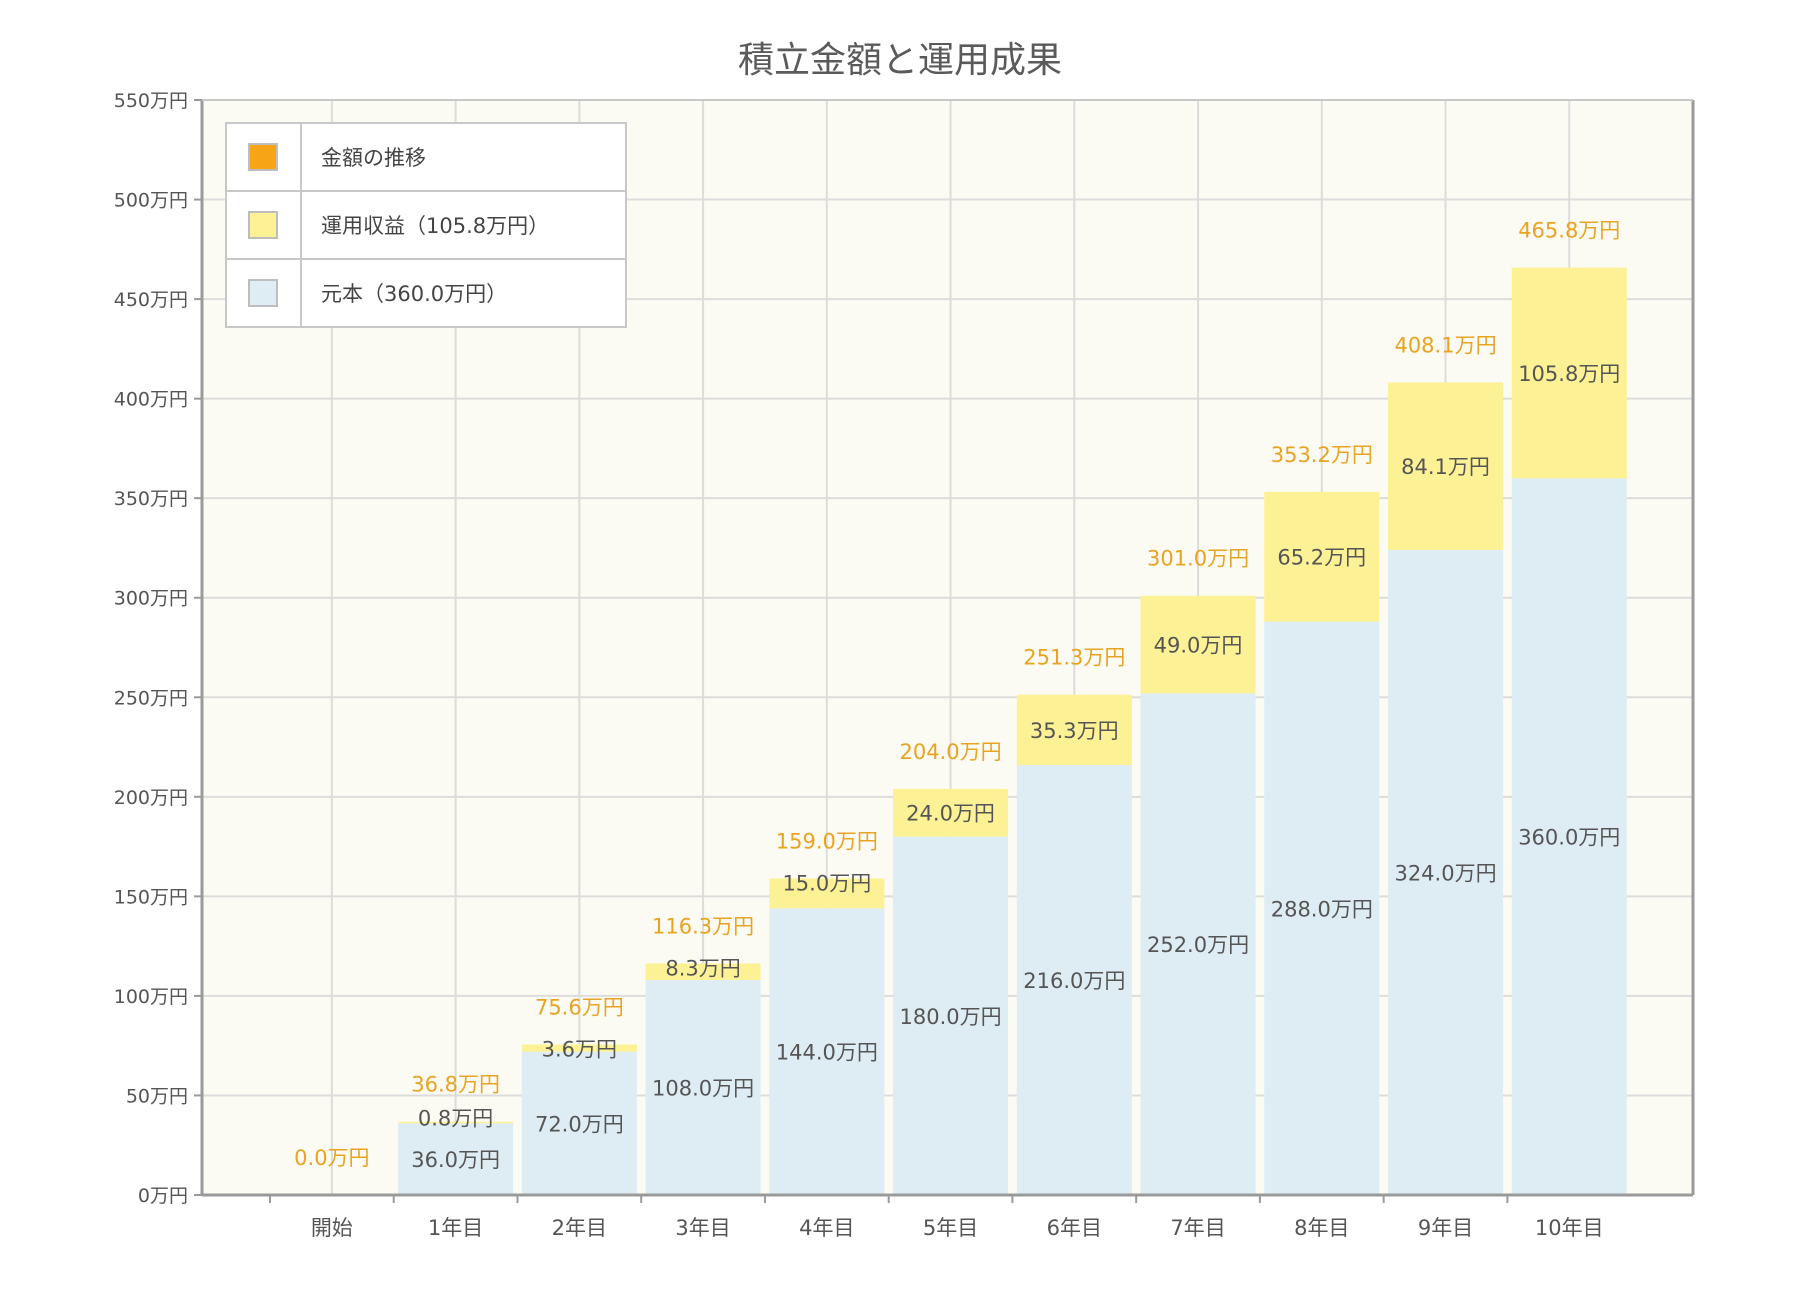 The width and height of the screenshot is (1800, 1300). Describe the element at coordinates (151, 698) in the screenshot. I see `y-tick-label: 250万円` at that location.